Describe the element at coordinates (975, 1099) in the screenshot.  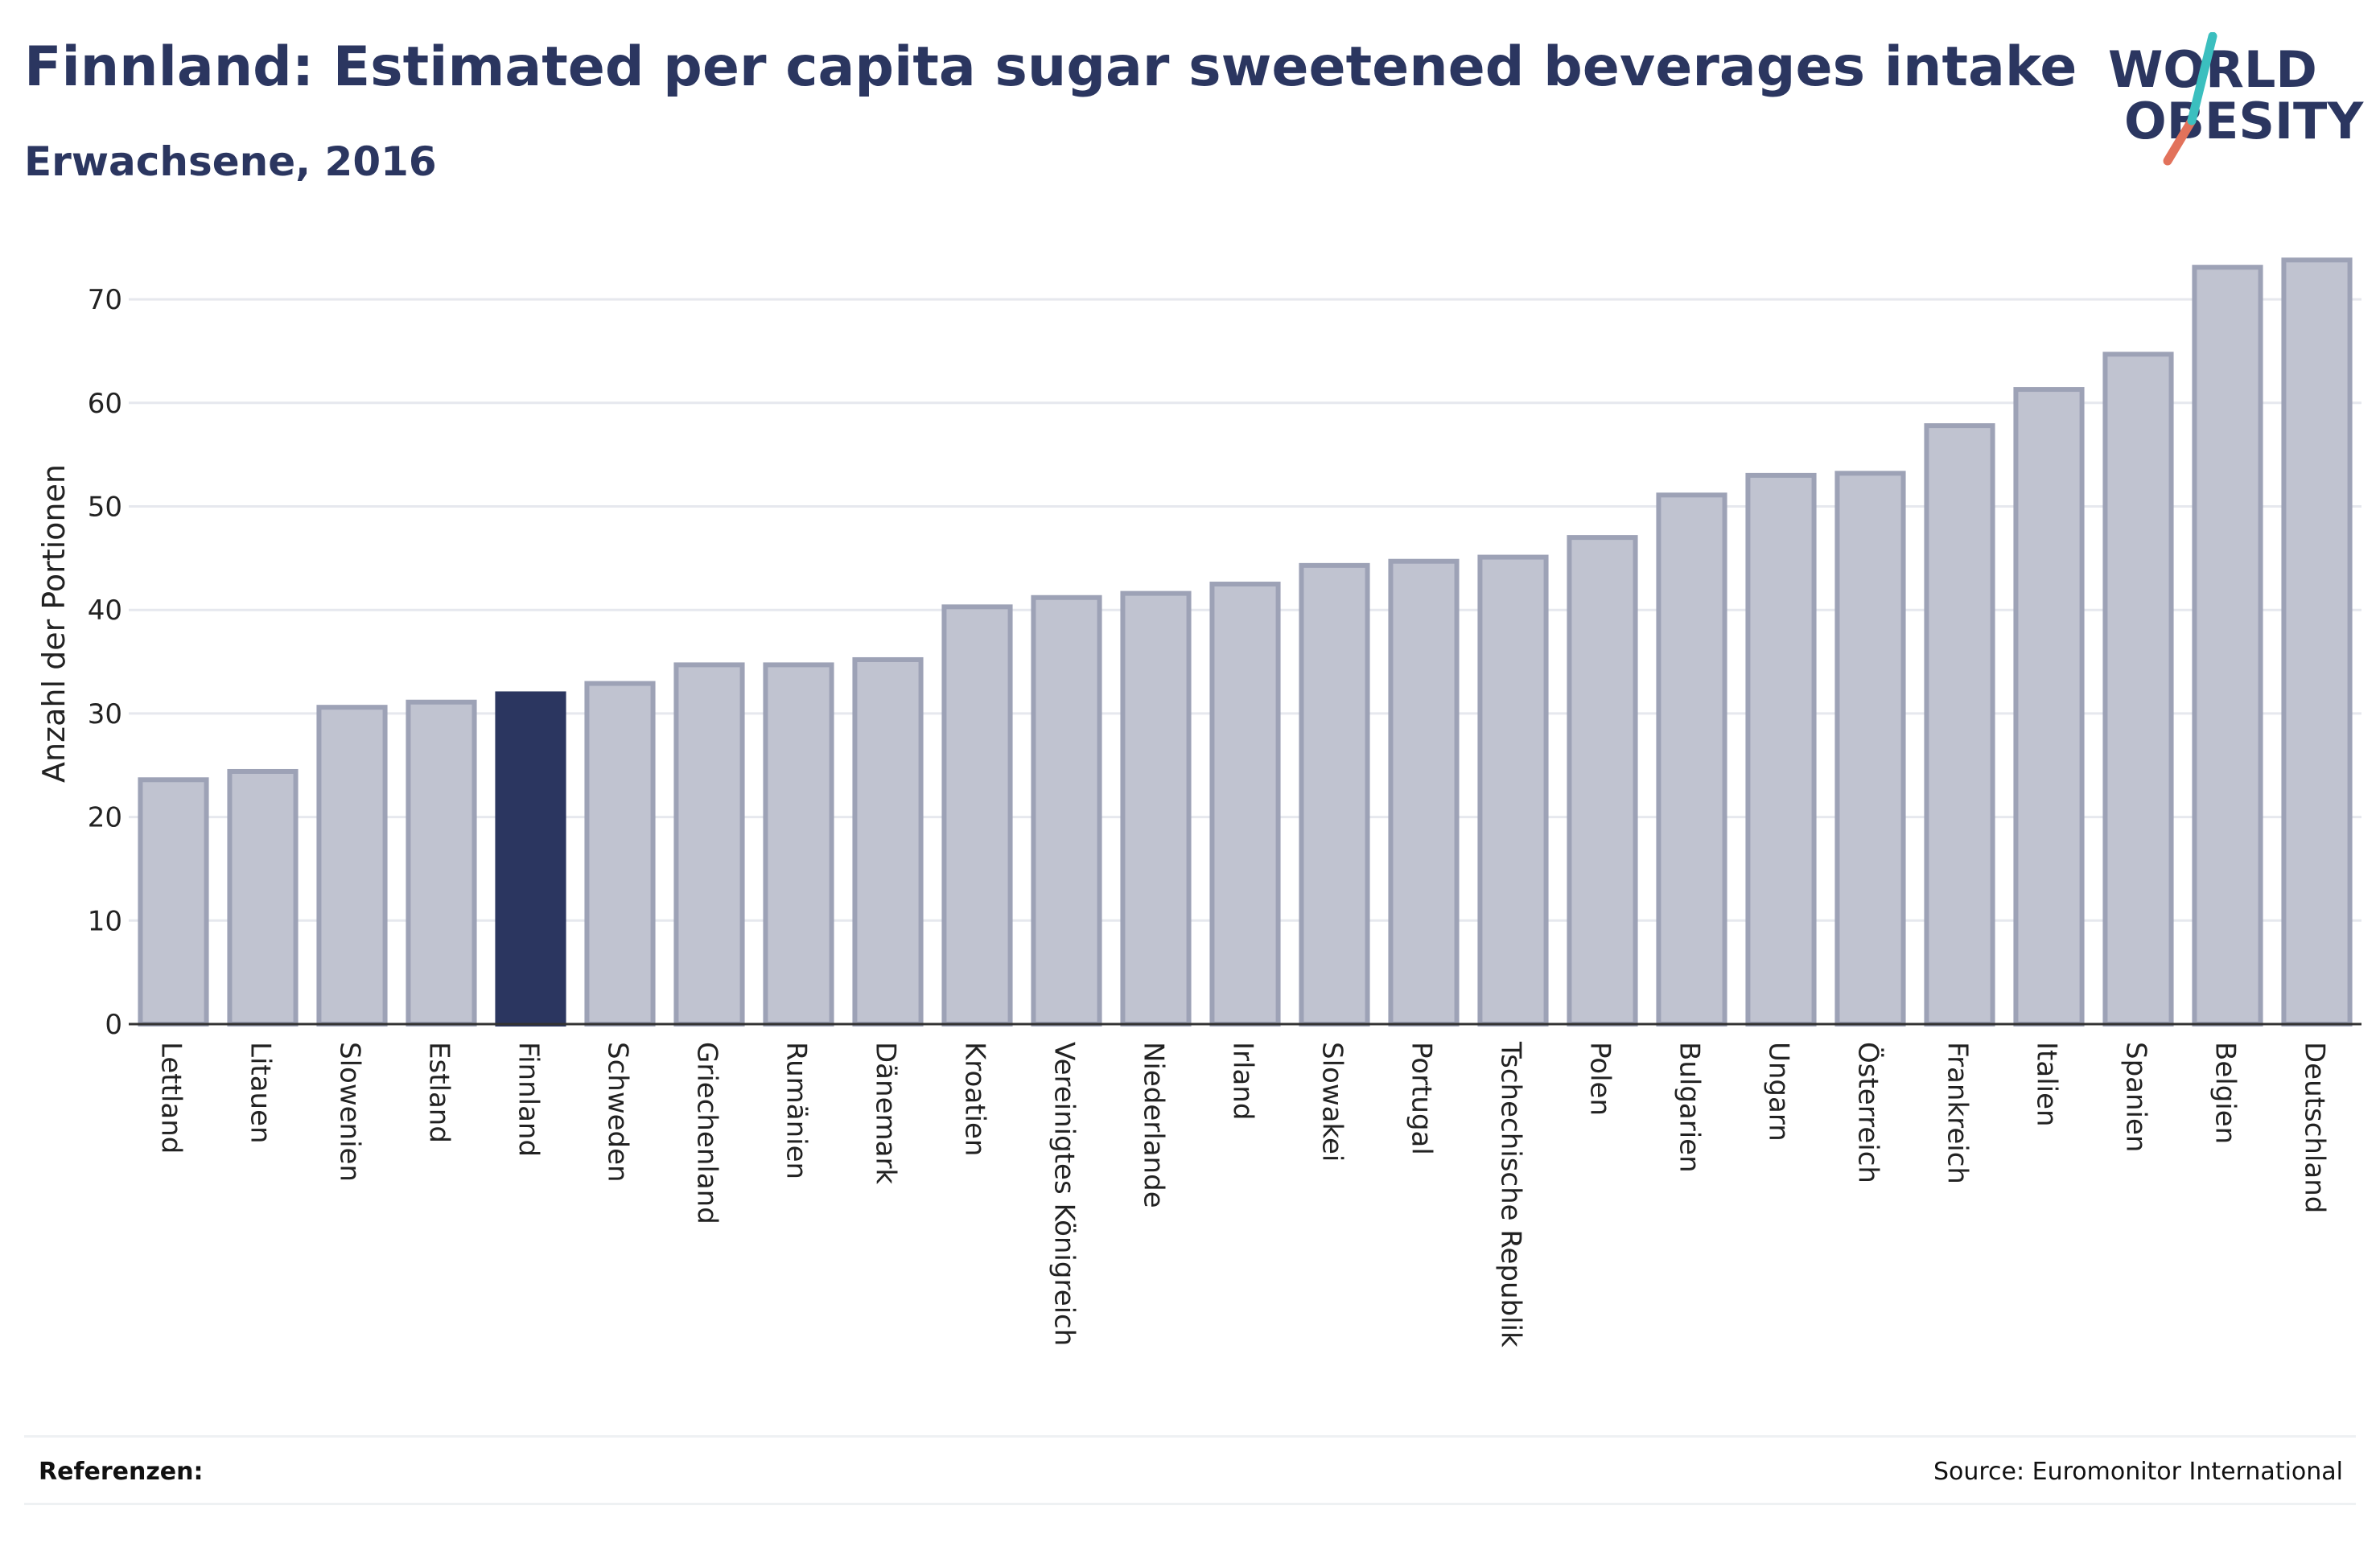
I see `x-tick-label: Kroatien` at that location.